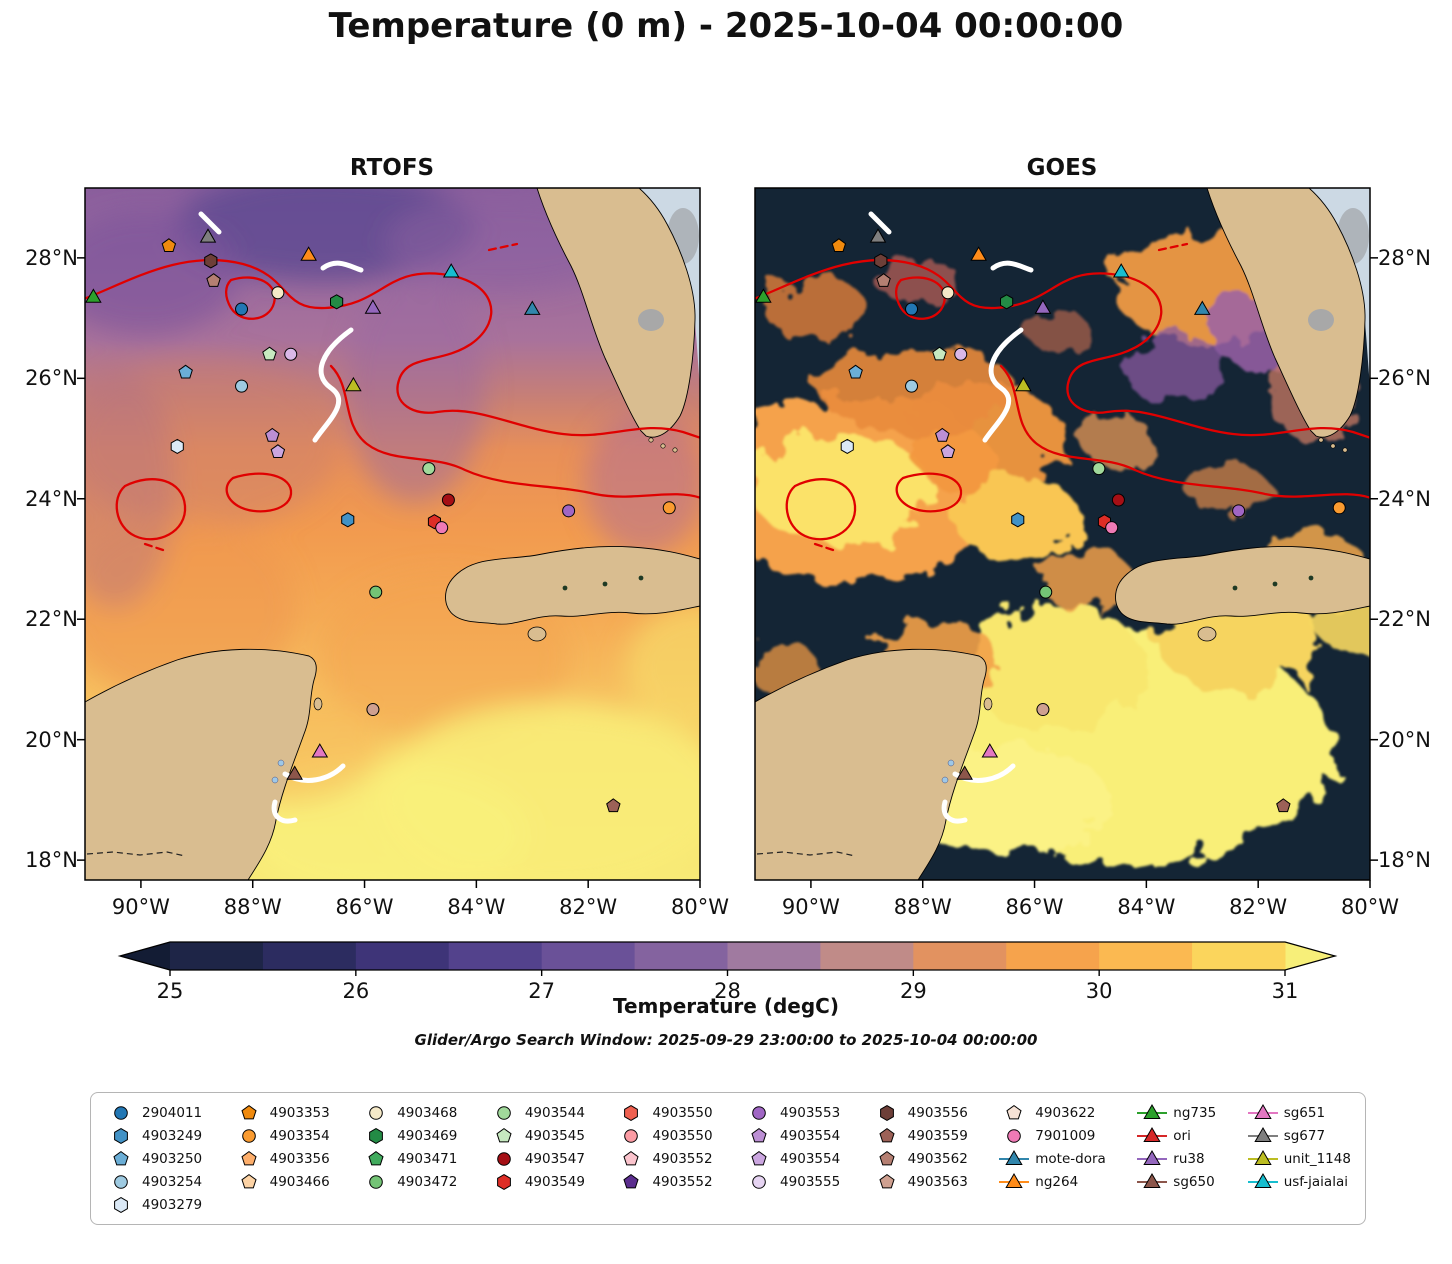 The height and width of the screenshot is (1264, 1452). What do you see at coordinates (536, 1158) in the screenshot?
I see `legend-item-4903547: 4903547` at bounding box center [536, 1158].